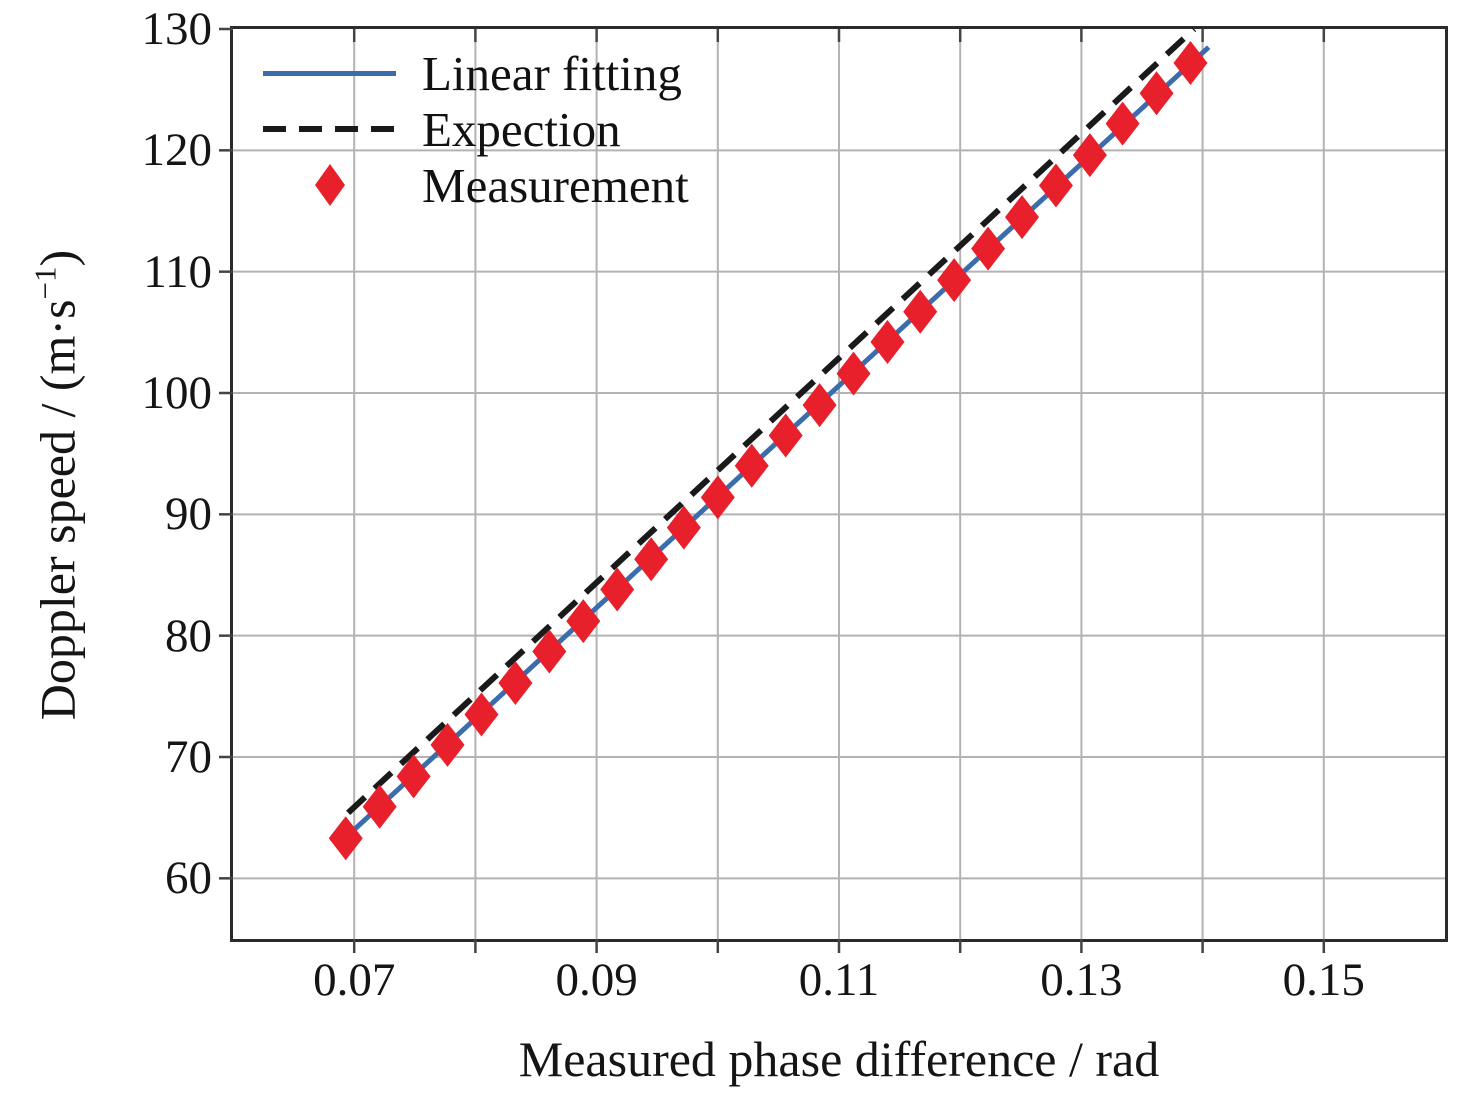  What do you see at coordinates (188, 635) in the screenshot?
I see `y-tick-label: 80` at bounding box center [188, 635].